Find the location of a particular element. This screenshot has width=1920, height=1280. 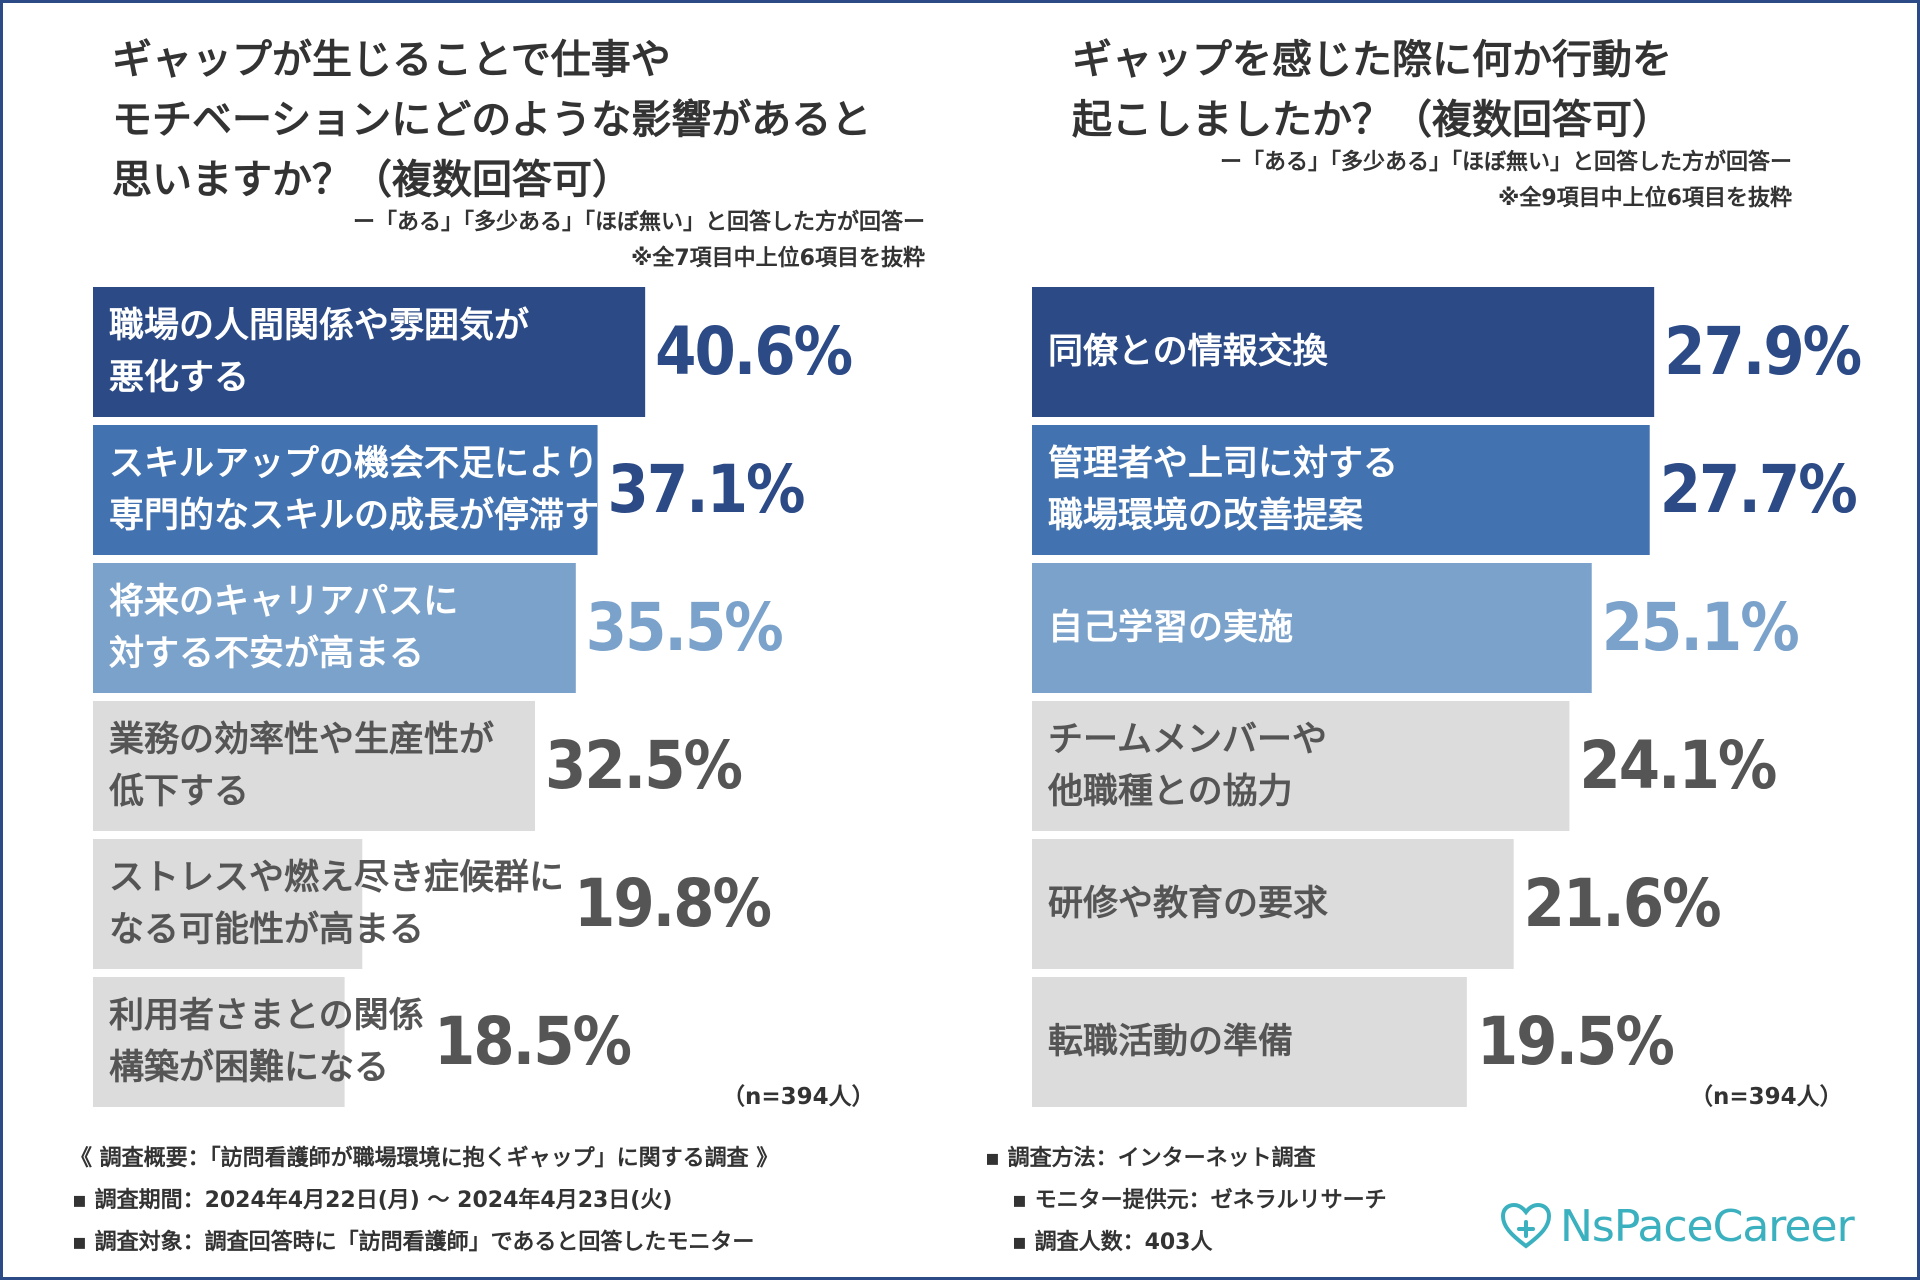

right-respondent-note: ー「ある」「多少ある」「ほぼ無い」と回答した方が回答ー is located at coordinates (1505, 162).